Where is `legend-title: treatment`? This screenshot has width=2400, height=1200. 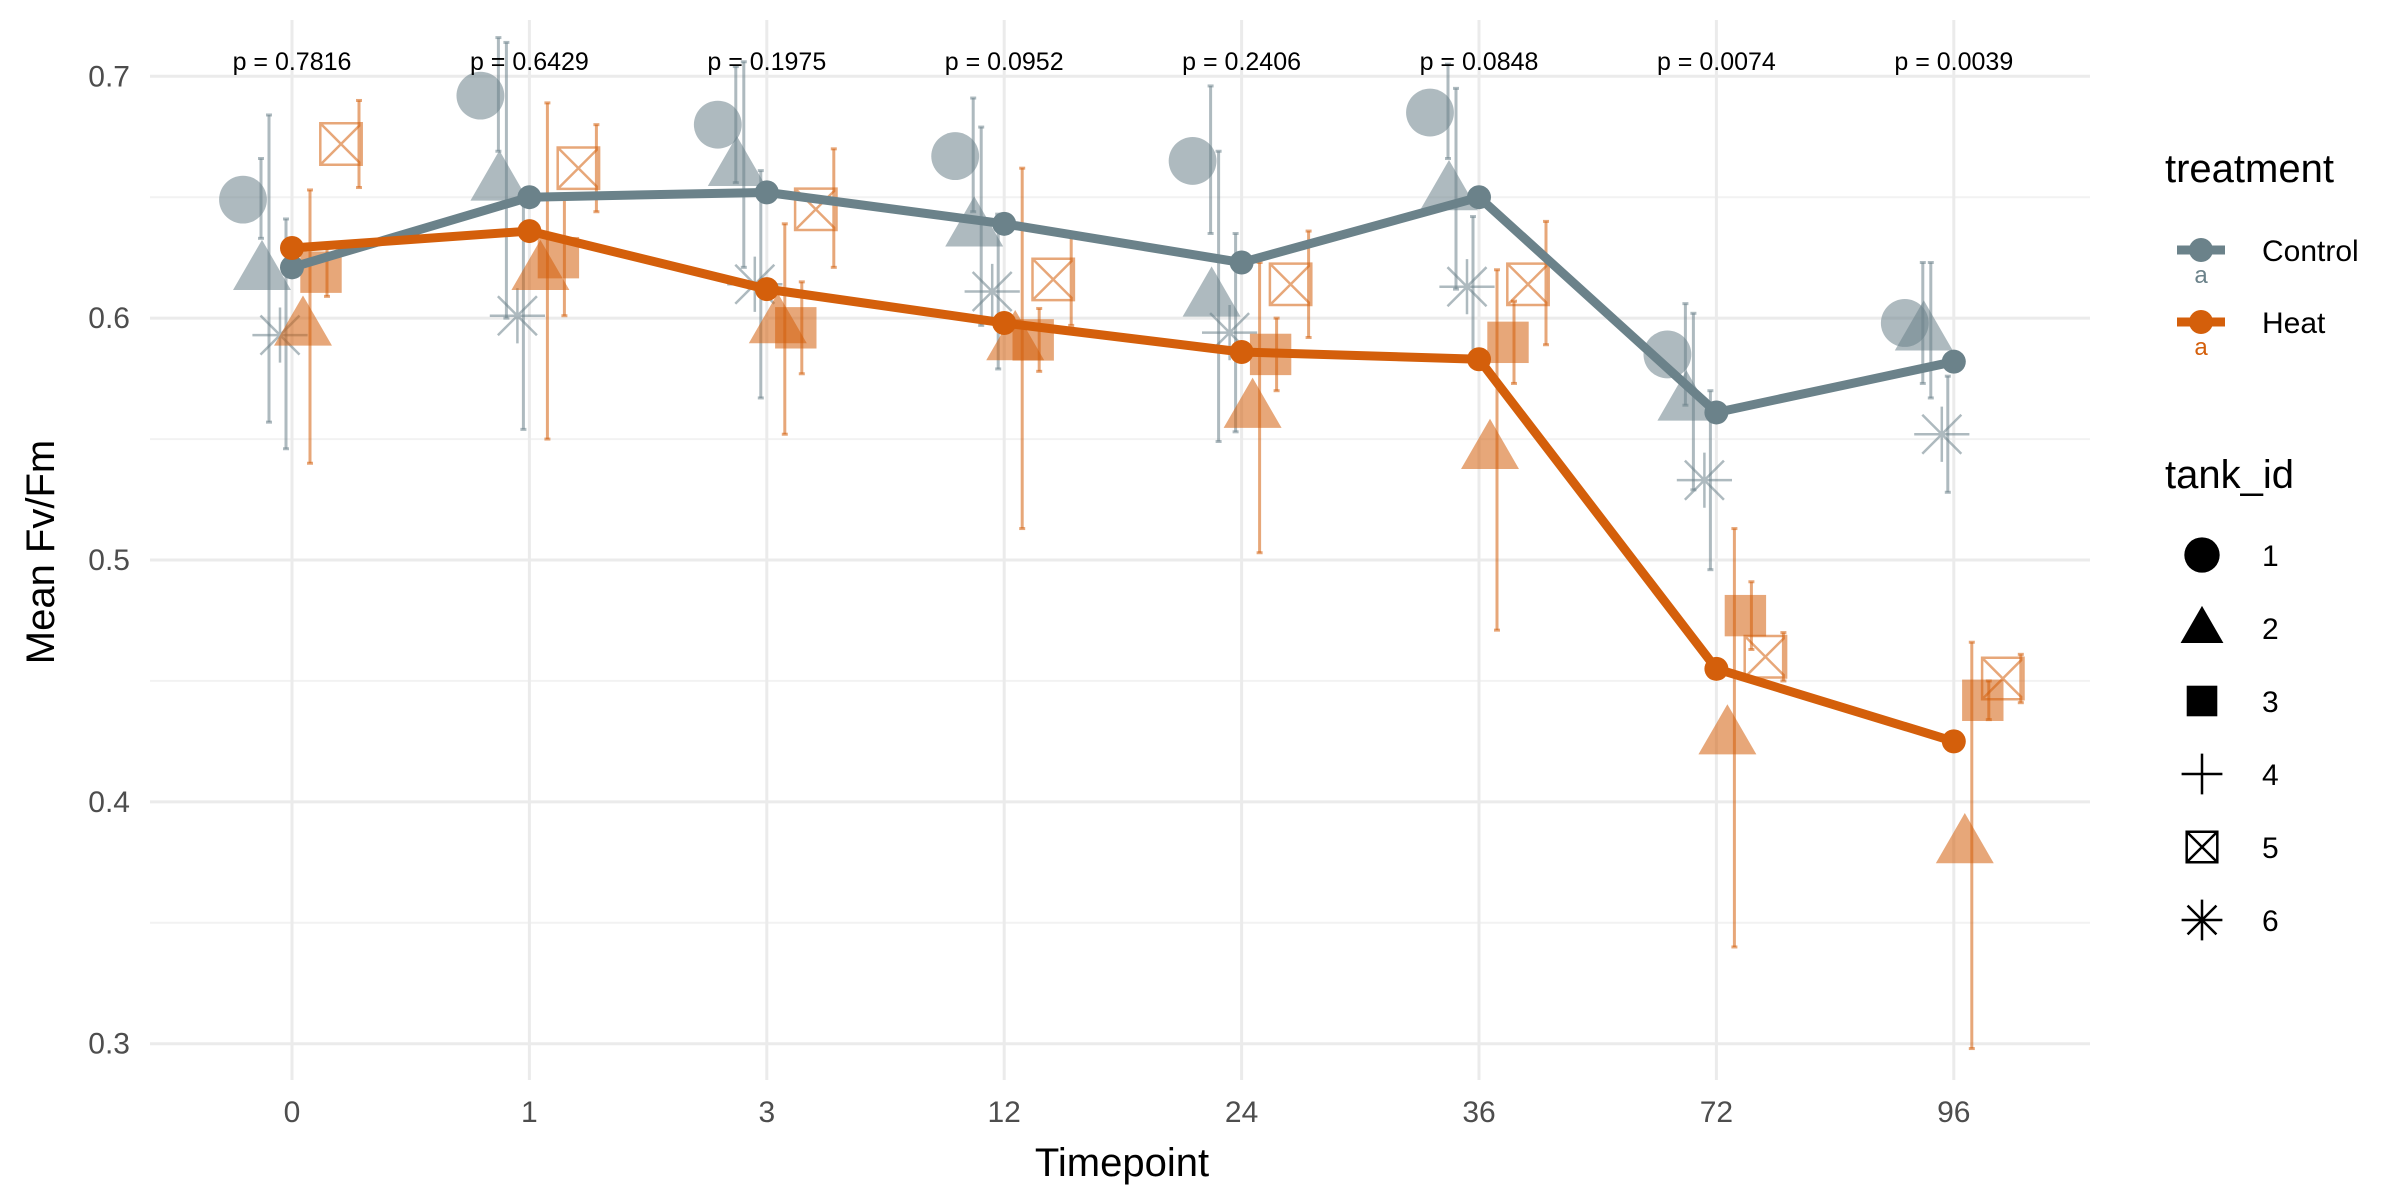
legend-title: treatment is located at coordinates (2249, 169).